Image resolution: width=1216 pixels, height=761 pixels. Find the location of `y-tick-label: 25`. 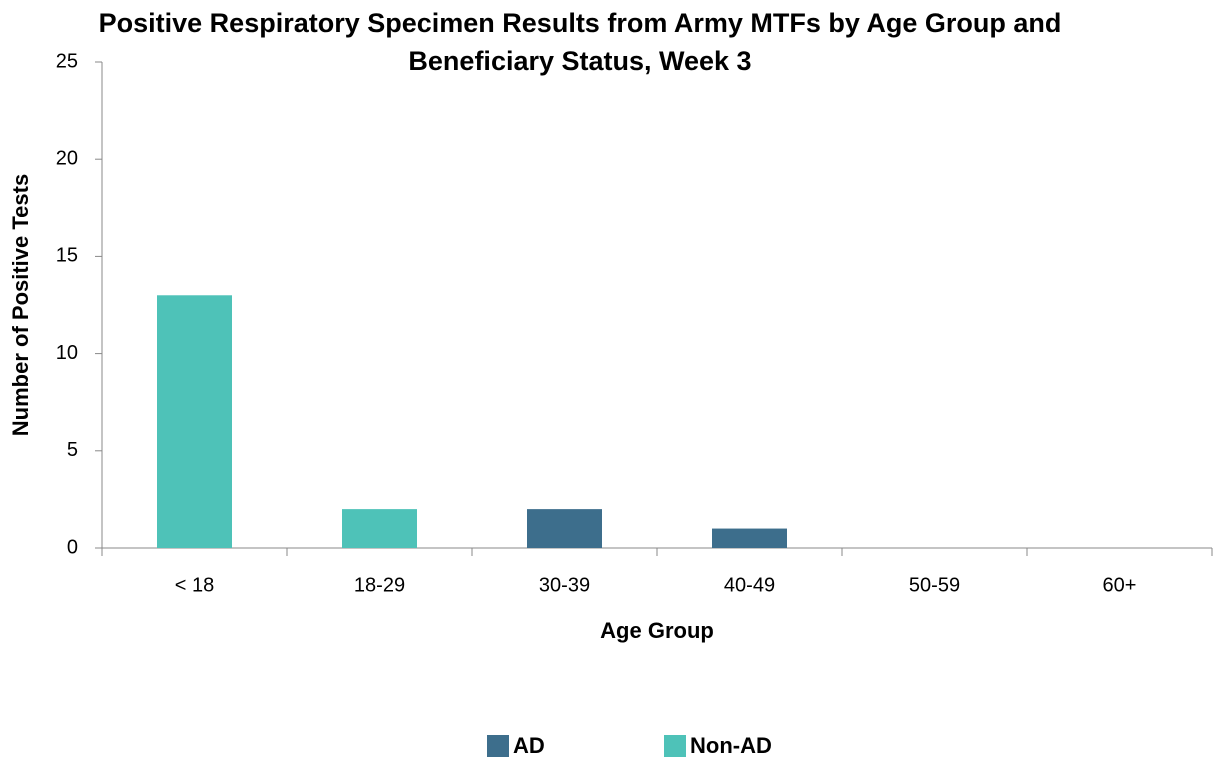

y-tick-label: 25 is located at coordinates (67, 61).